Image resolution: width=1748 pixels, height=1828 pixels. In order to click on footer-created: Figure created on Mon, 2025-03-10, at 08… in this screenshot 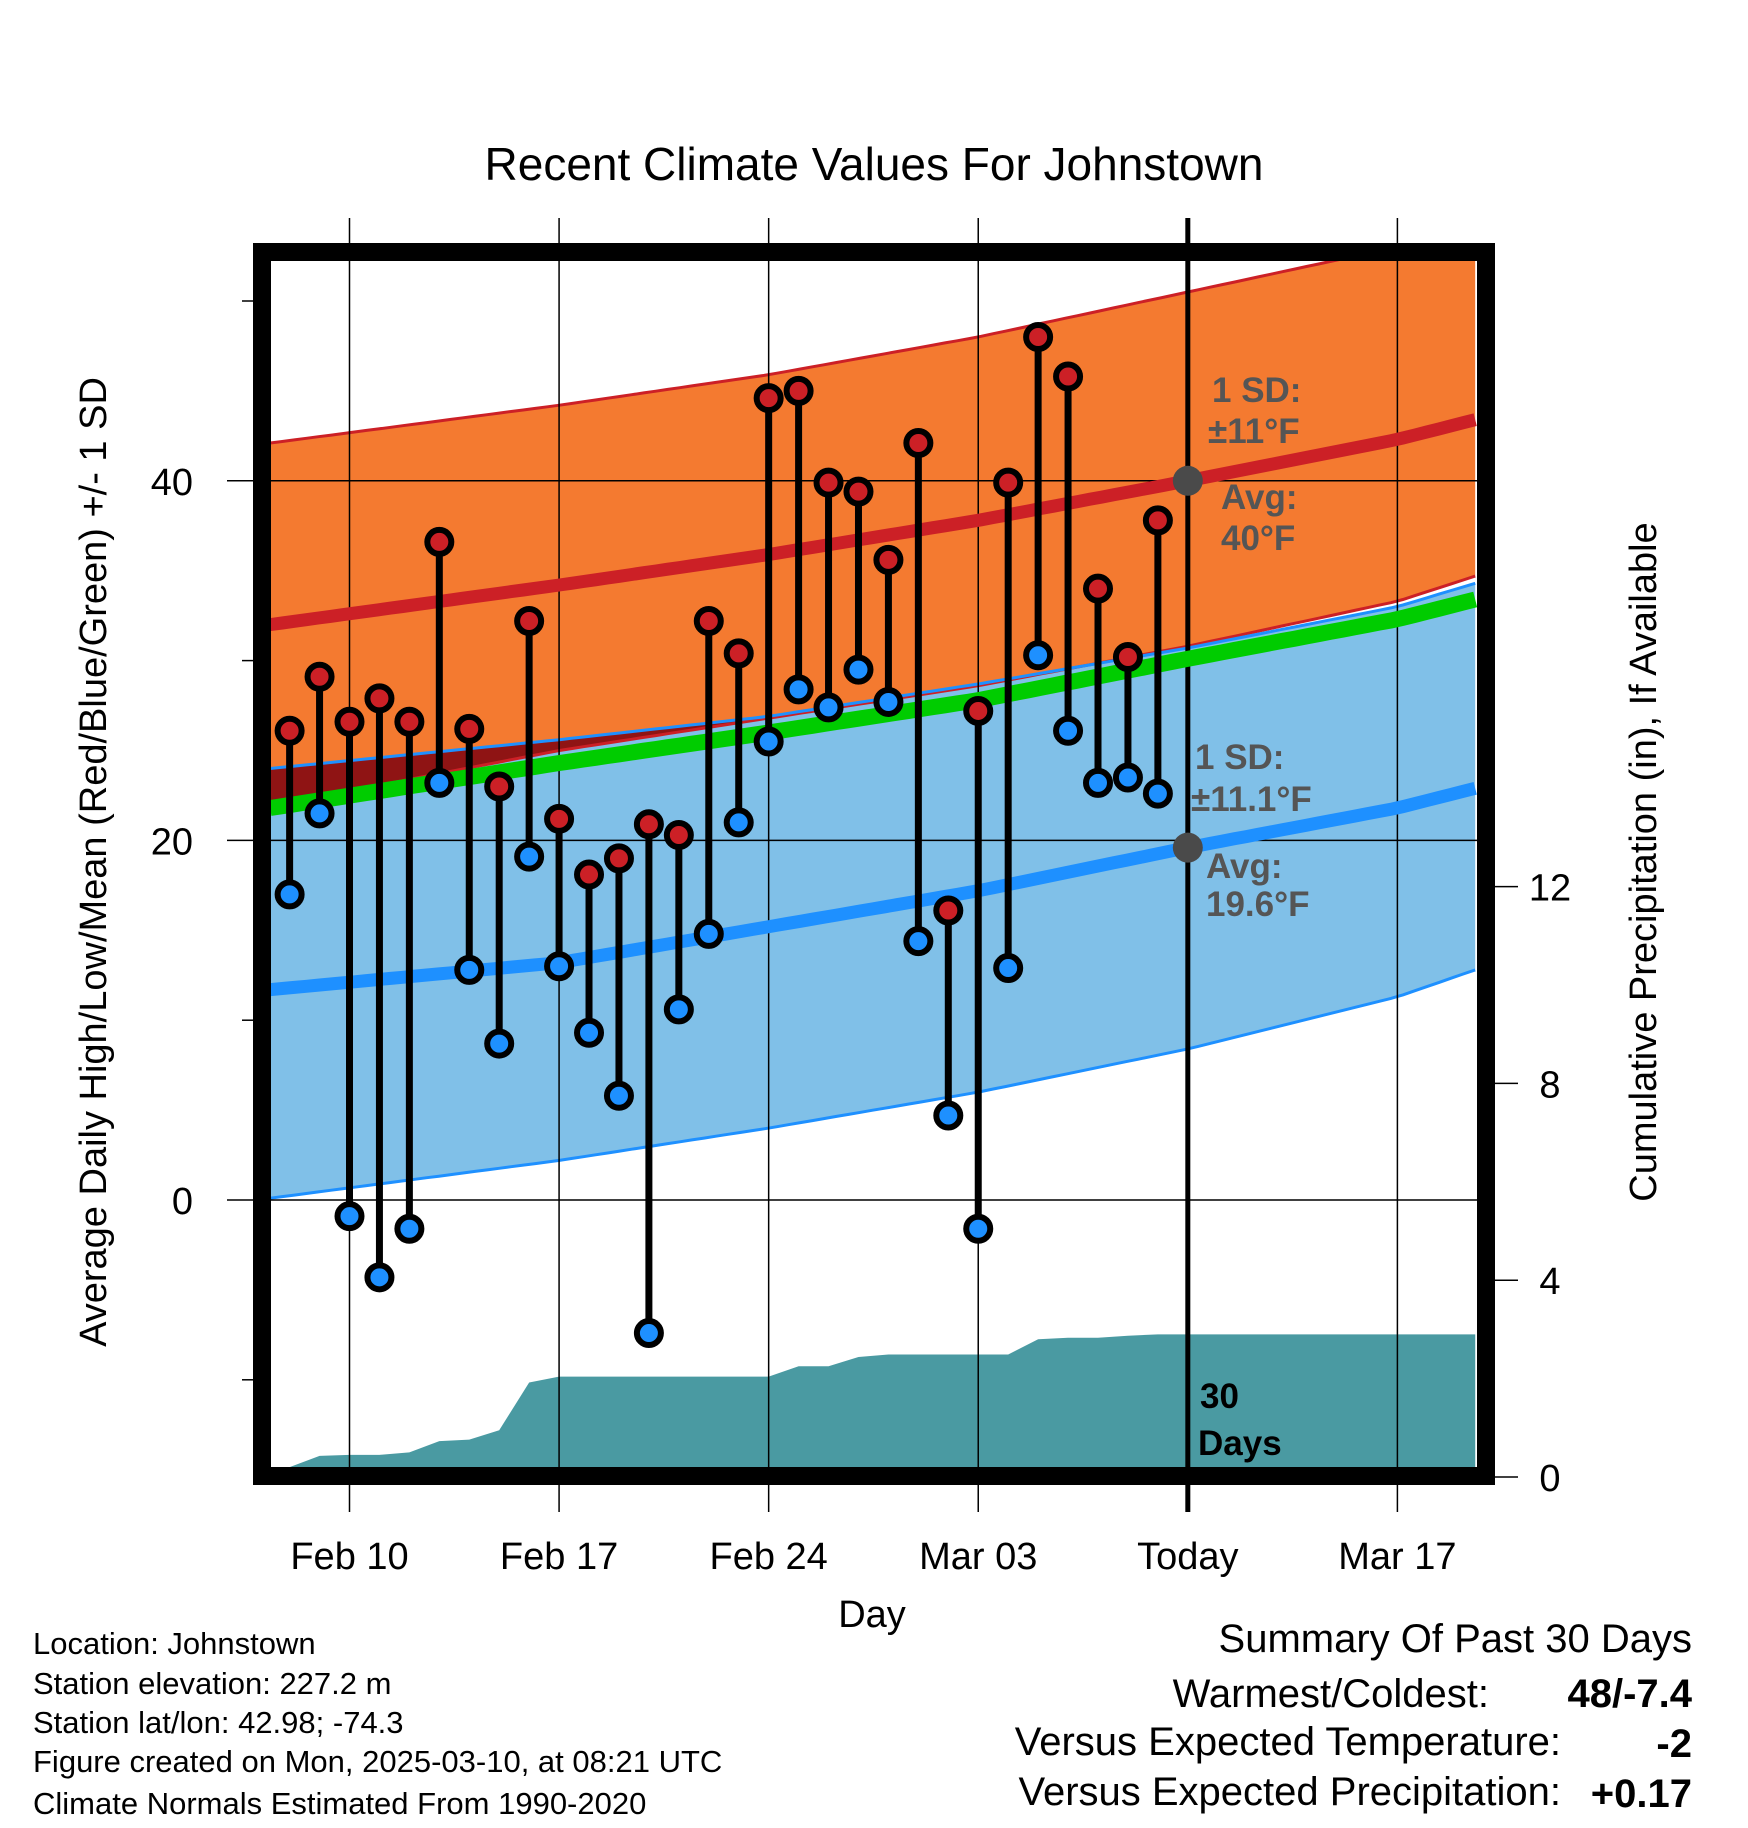, I will do `click(377, 1761)`.